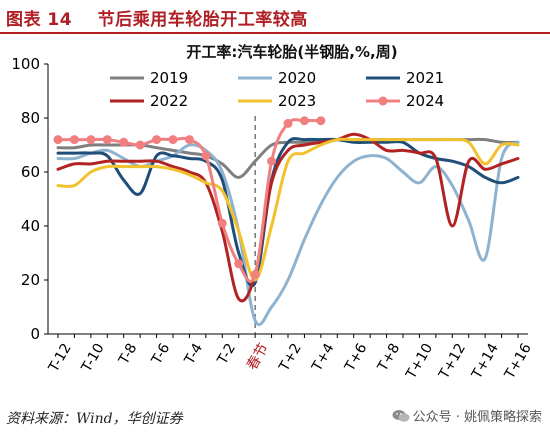  I want to click on watermark-text: 公众号 · 姚佩策略探索, so click(477, 417).